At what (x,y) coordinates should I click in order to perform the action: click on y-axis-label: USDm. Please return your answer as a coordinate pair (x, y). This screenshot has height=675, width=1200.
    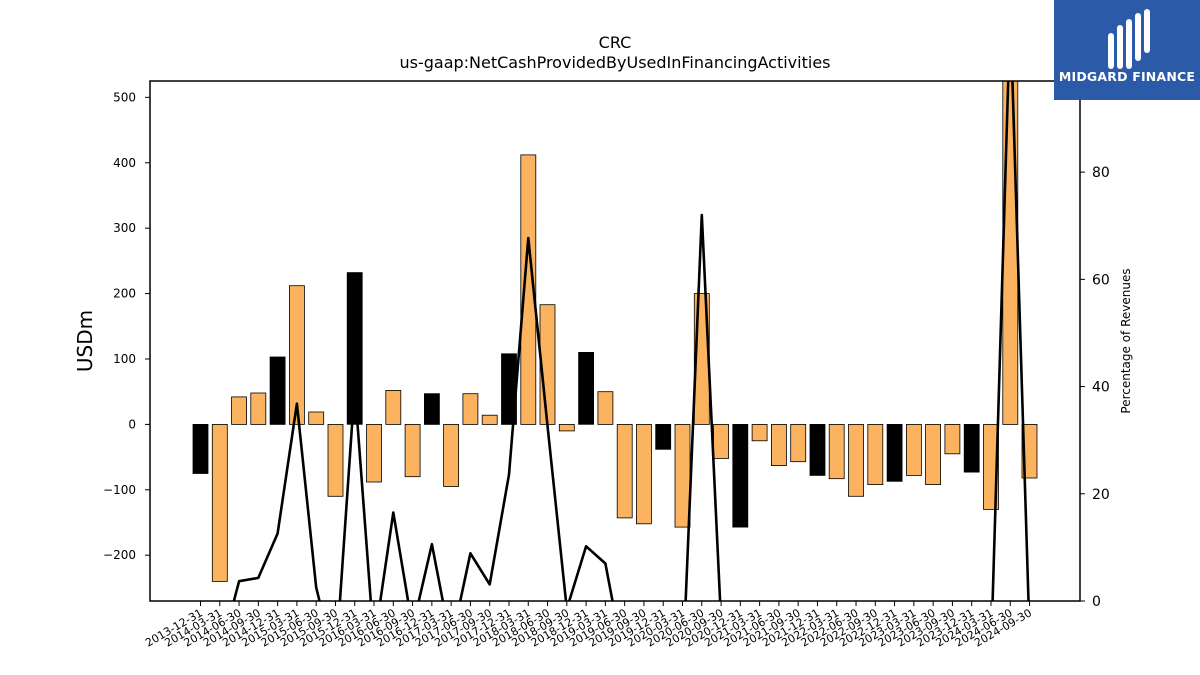
    Looking at the image, I should click on (85, 341).